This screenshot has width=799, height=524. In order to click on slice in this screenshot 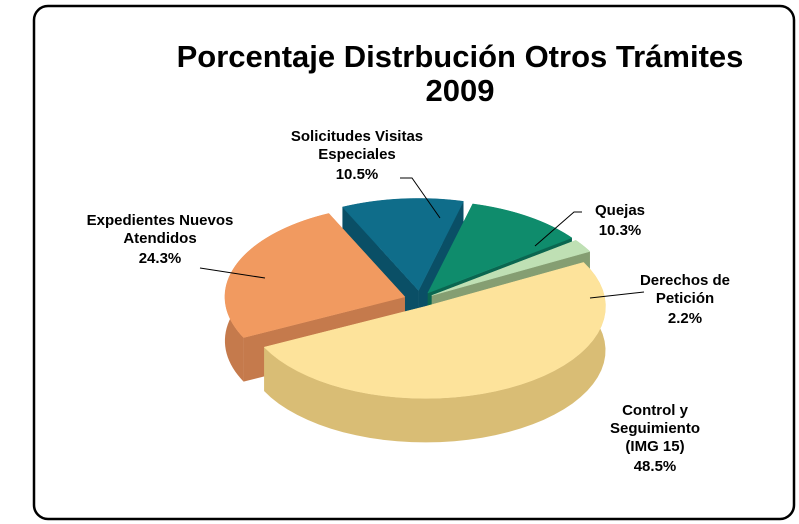, I will do `click(434, 352)`.